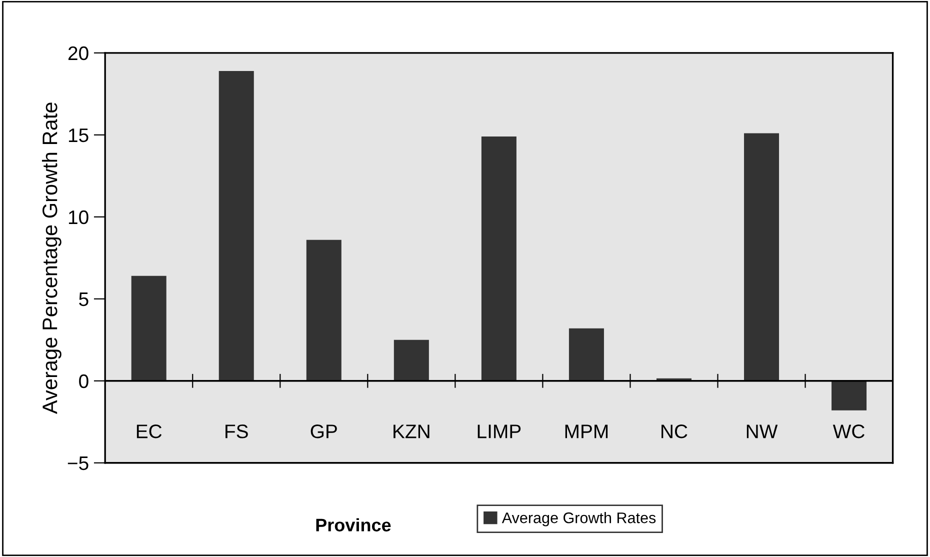 The width and height of the screenshot is (930, 557). Describe the element at coordinates (579, 519) in the screenshot. I see `legend-label: Average Growth Rates` at that location.